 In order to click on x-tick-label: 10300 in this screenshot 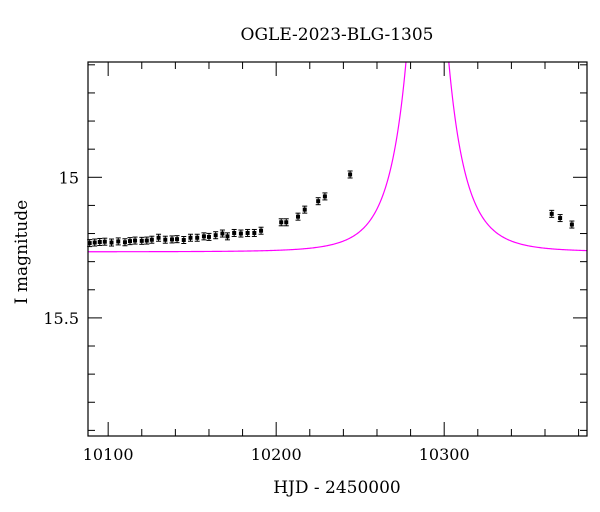, I will do `click(444, 454)`.